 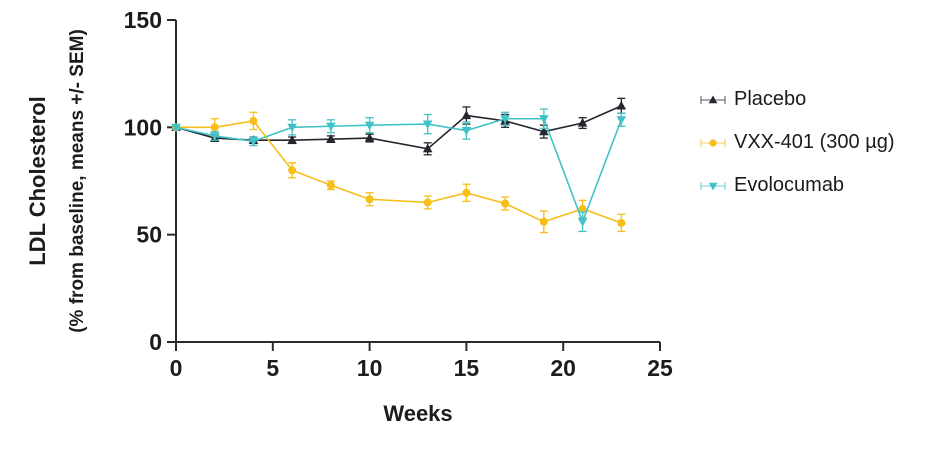 What do you see at coordinates (770, 99) in the screenshot?
I see `legend-label-placebo: Placebo` at bounding box center [770, 99].